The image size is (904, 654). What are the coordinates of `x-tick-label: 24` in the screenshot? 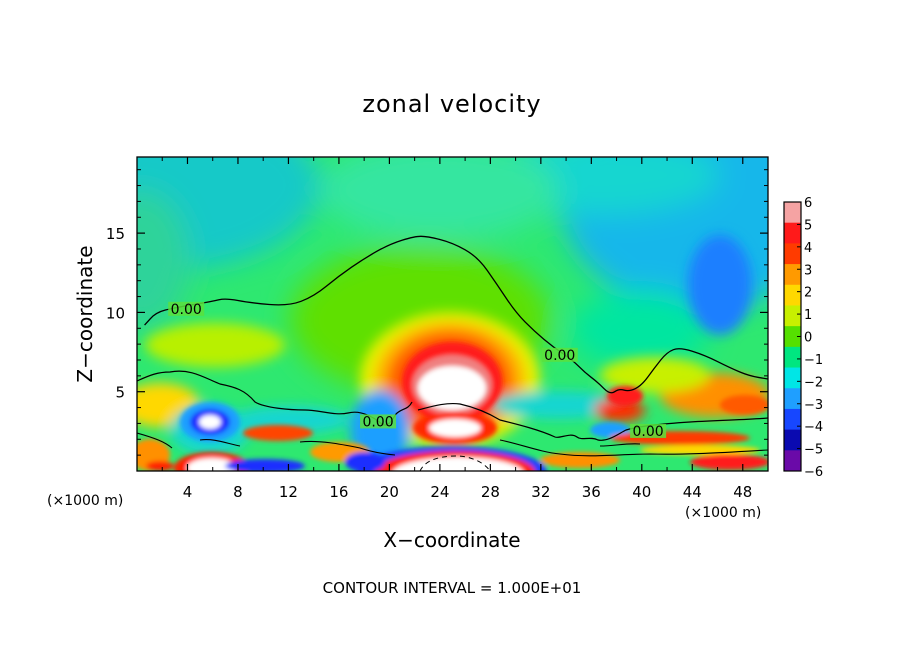 It's located at (439, 492).